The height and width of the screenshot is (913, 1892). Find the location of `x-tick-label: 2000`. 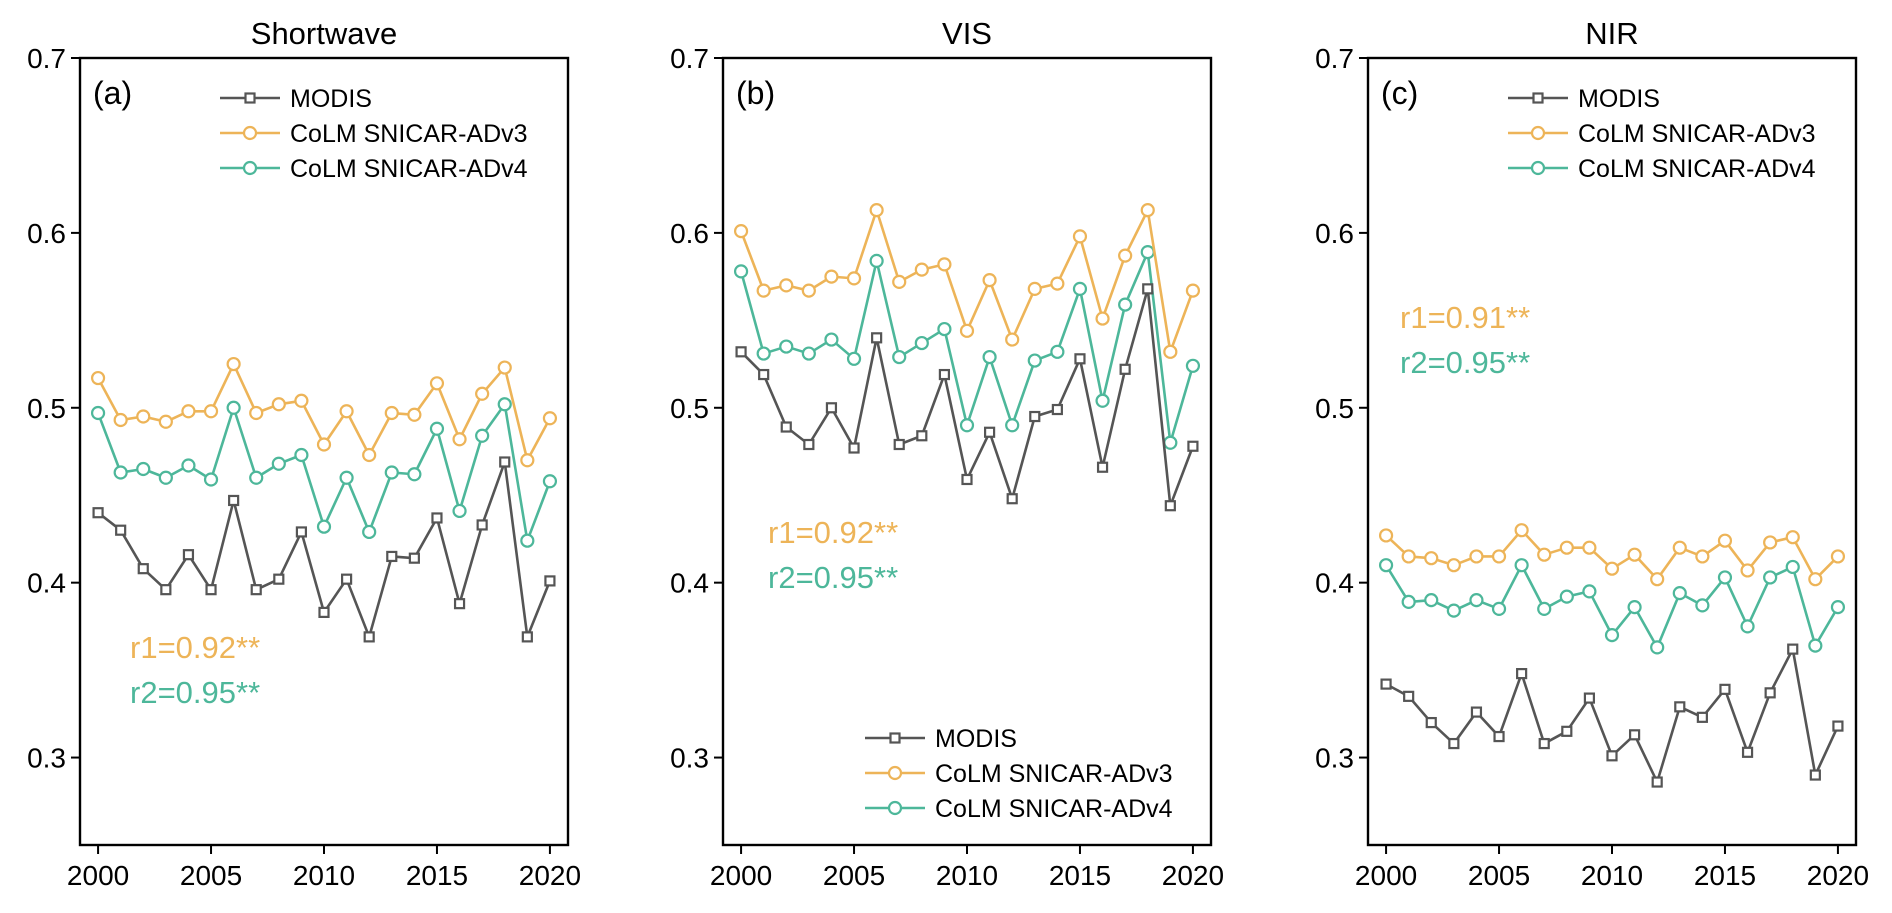

x-tick-label: 2000 is located at coordinates (98, 875).